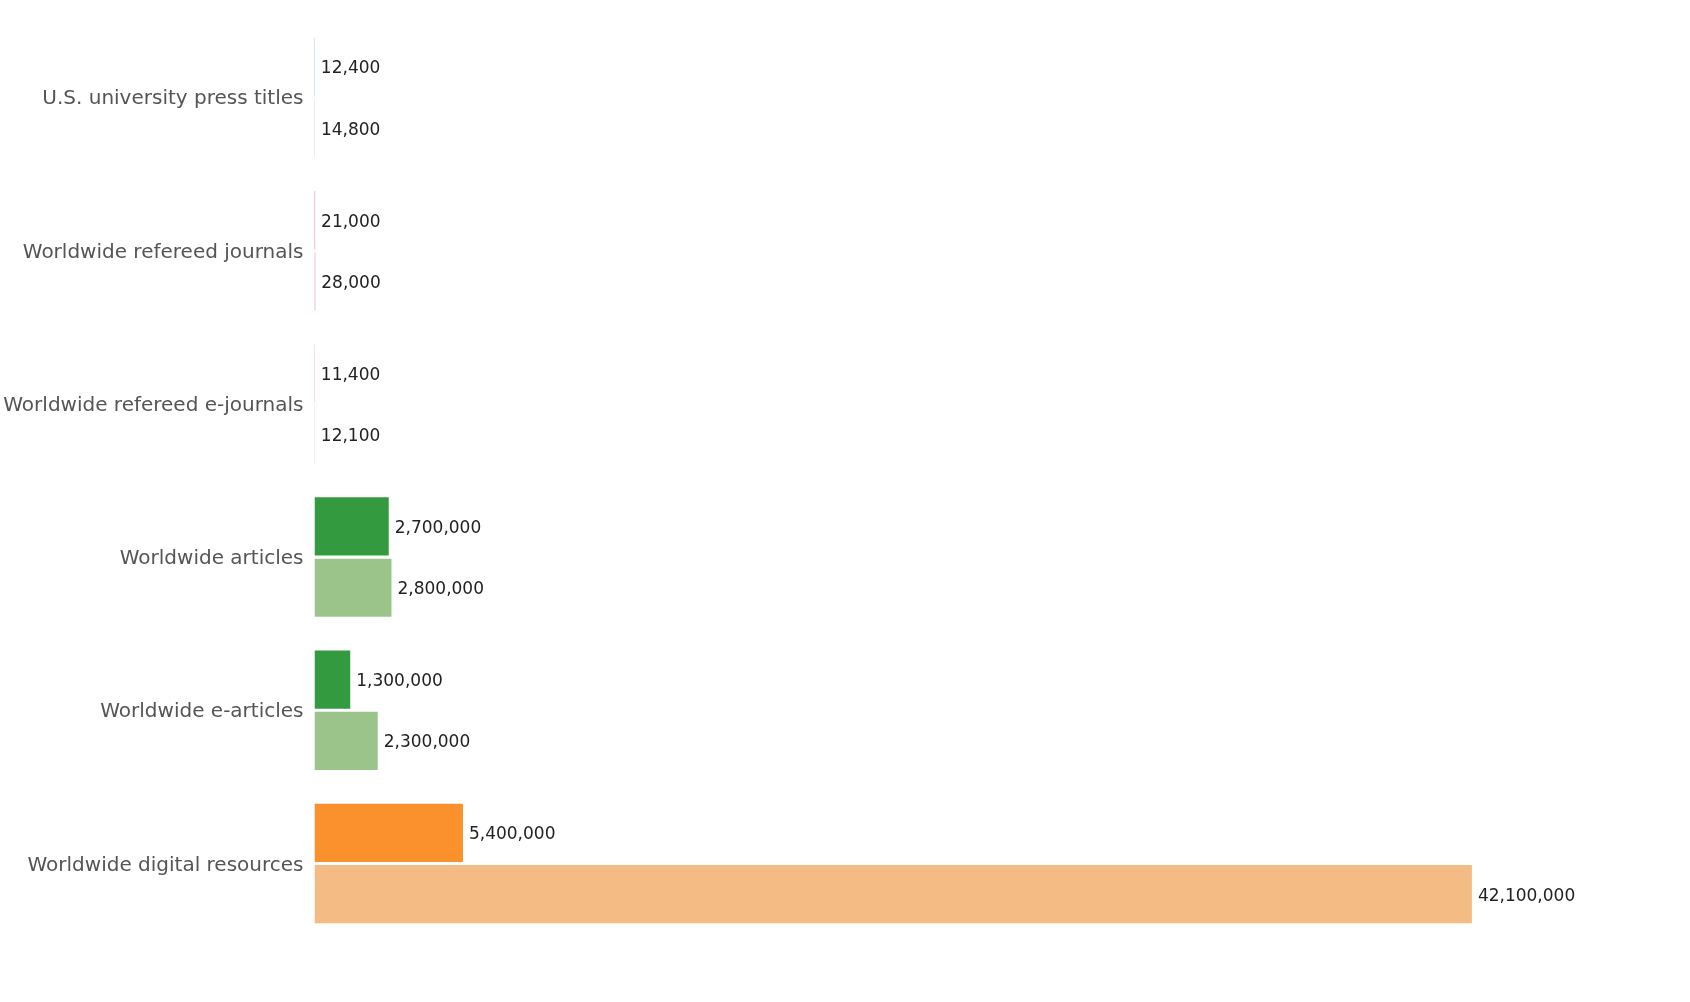 Image resolution: width=1690 pixels, height=1002 pixels. I want to click on data-label: 2,700,000, so click(438, 526).